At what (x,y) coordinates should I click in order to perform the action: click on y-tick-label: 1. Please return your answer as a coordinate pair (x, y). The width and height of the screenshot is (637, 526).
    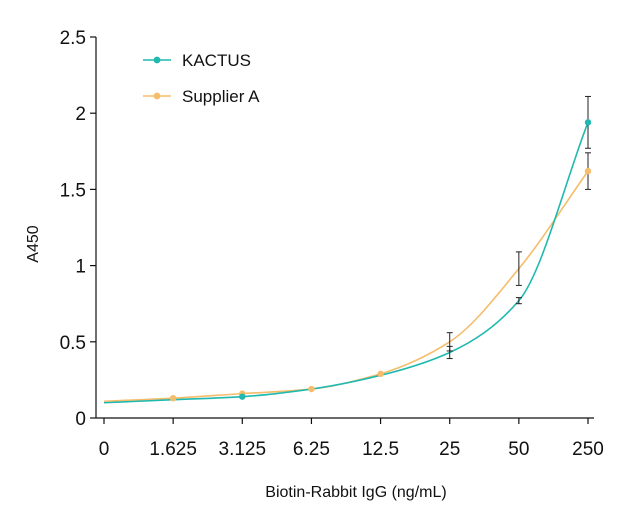
    Looking at the image, I should click on (80, 267).